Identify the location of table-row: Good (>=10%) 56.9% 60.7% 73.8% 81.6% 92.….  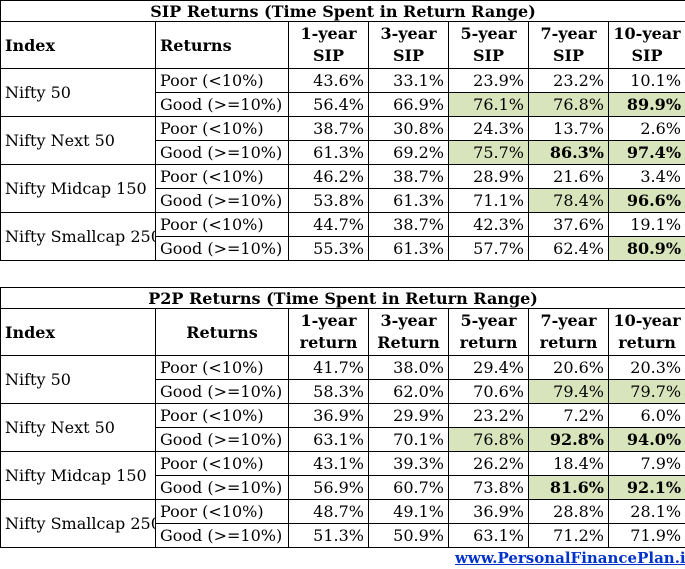
(343, 487).